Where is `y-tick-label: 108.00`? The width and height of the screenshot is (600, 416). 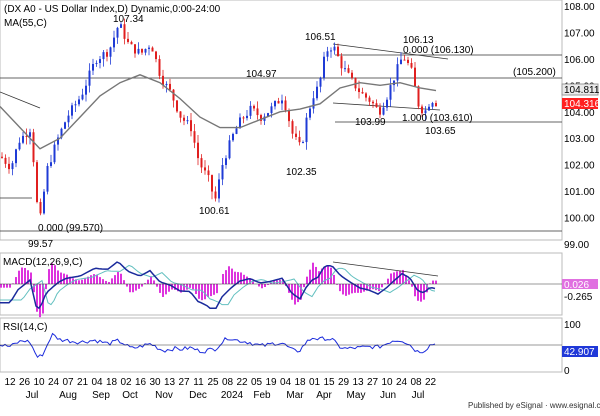
y-tick-label: 108.00 is located at coordinates (579, 7).